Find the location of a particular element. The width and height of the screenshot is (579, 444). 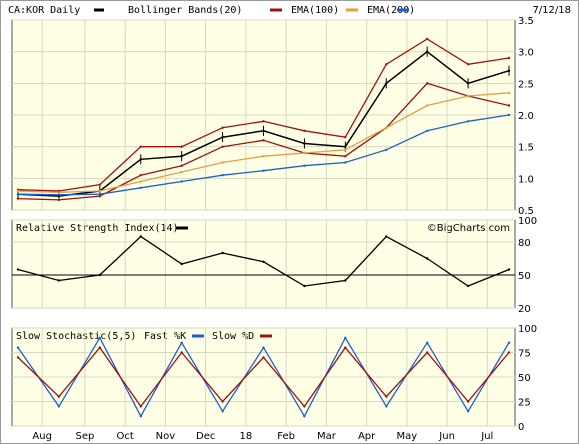

x-tick-label: Sep is located at coordinates (84, 436).